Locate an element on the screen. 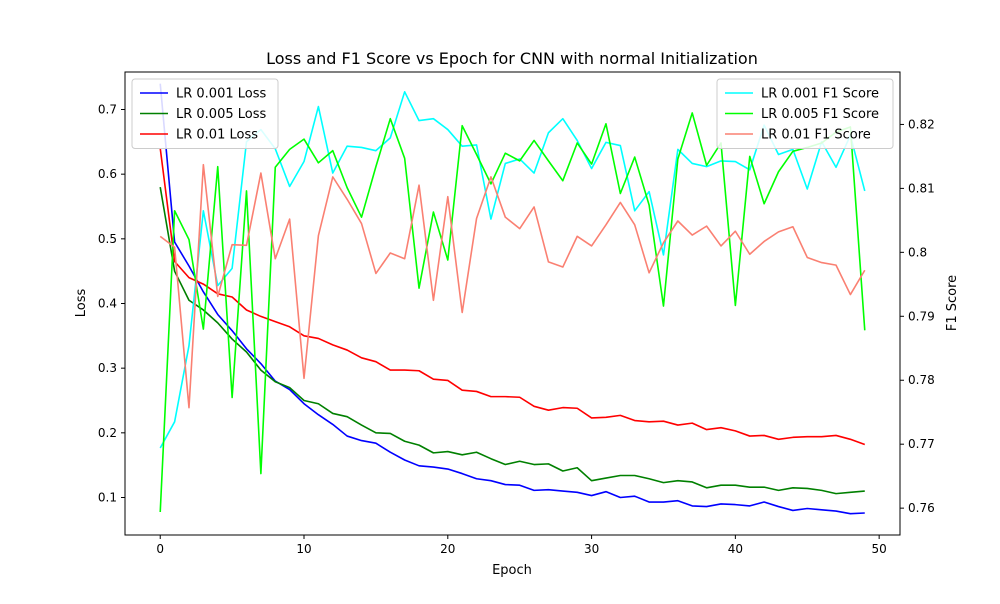  y-tick-label: 0.1 is located at coordinates (107, 497).